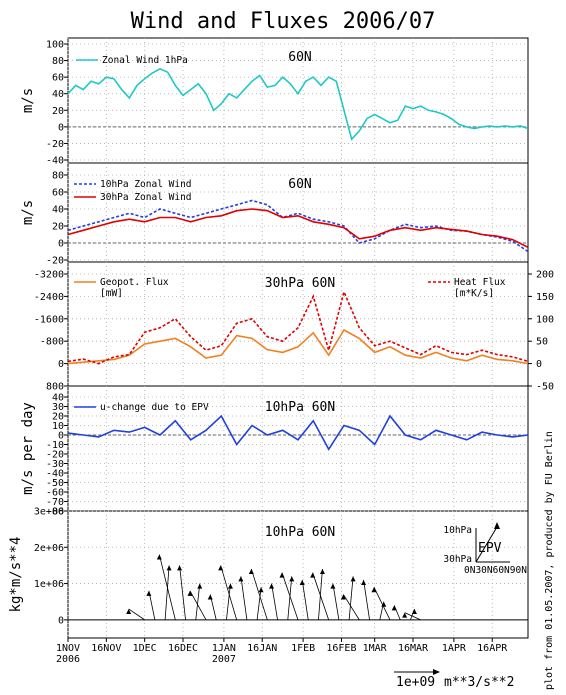 The height and width of the screenshot is (695, 566). I want to click on p3-title: 30hPa 60N, so click(300, 283).